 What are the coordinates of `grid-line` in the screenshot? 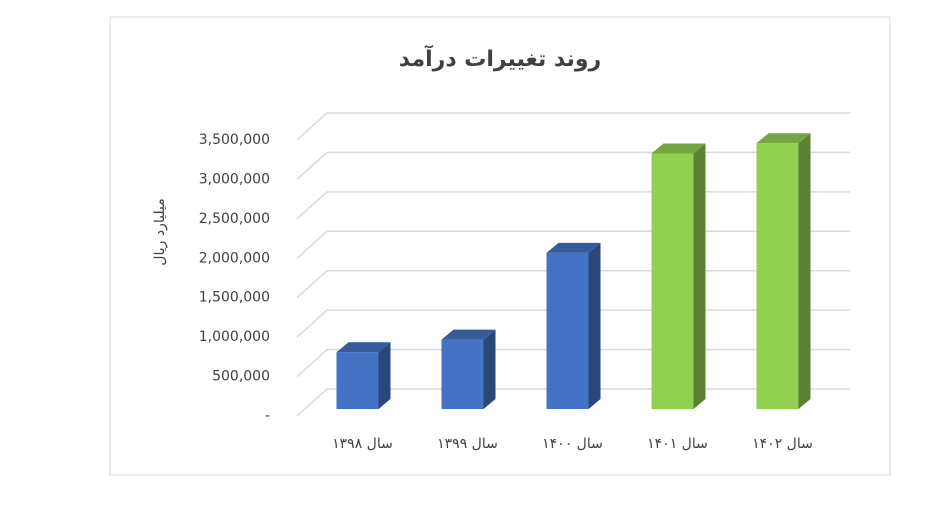 It's located at (573, 126).